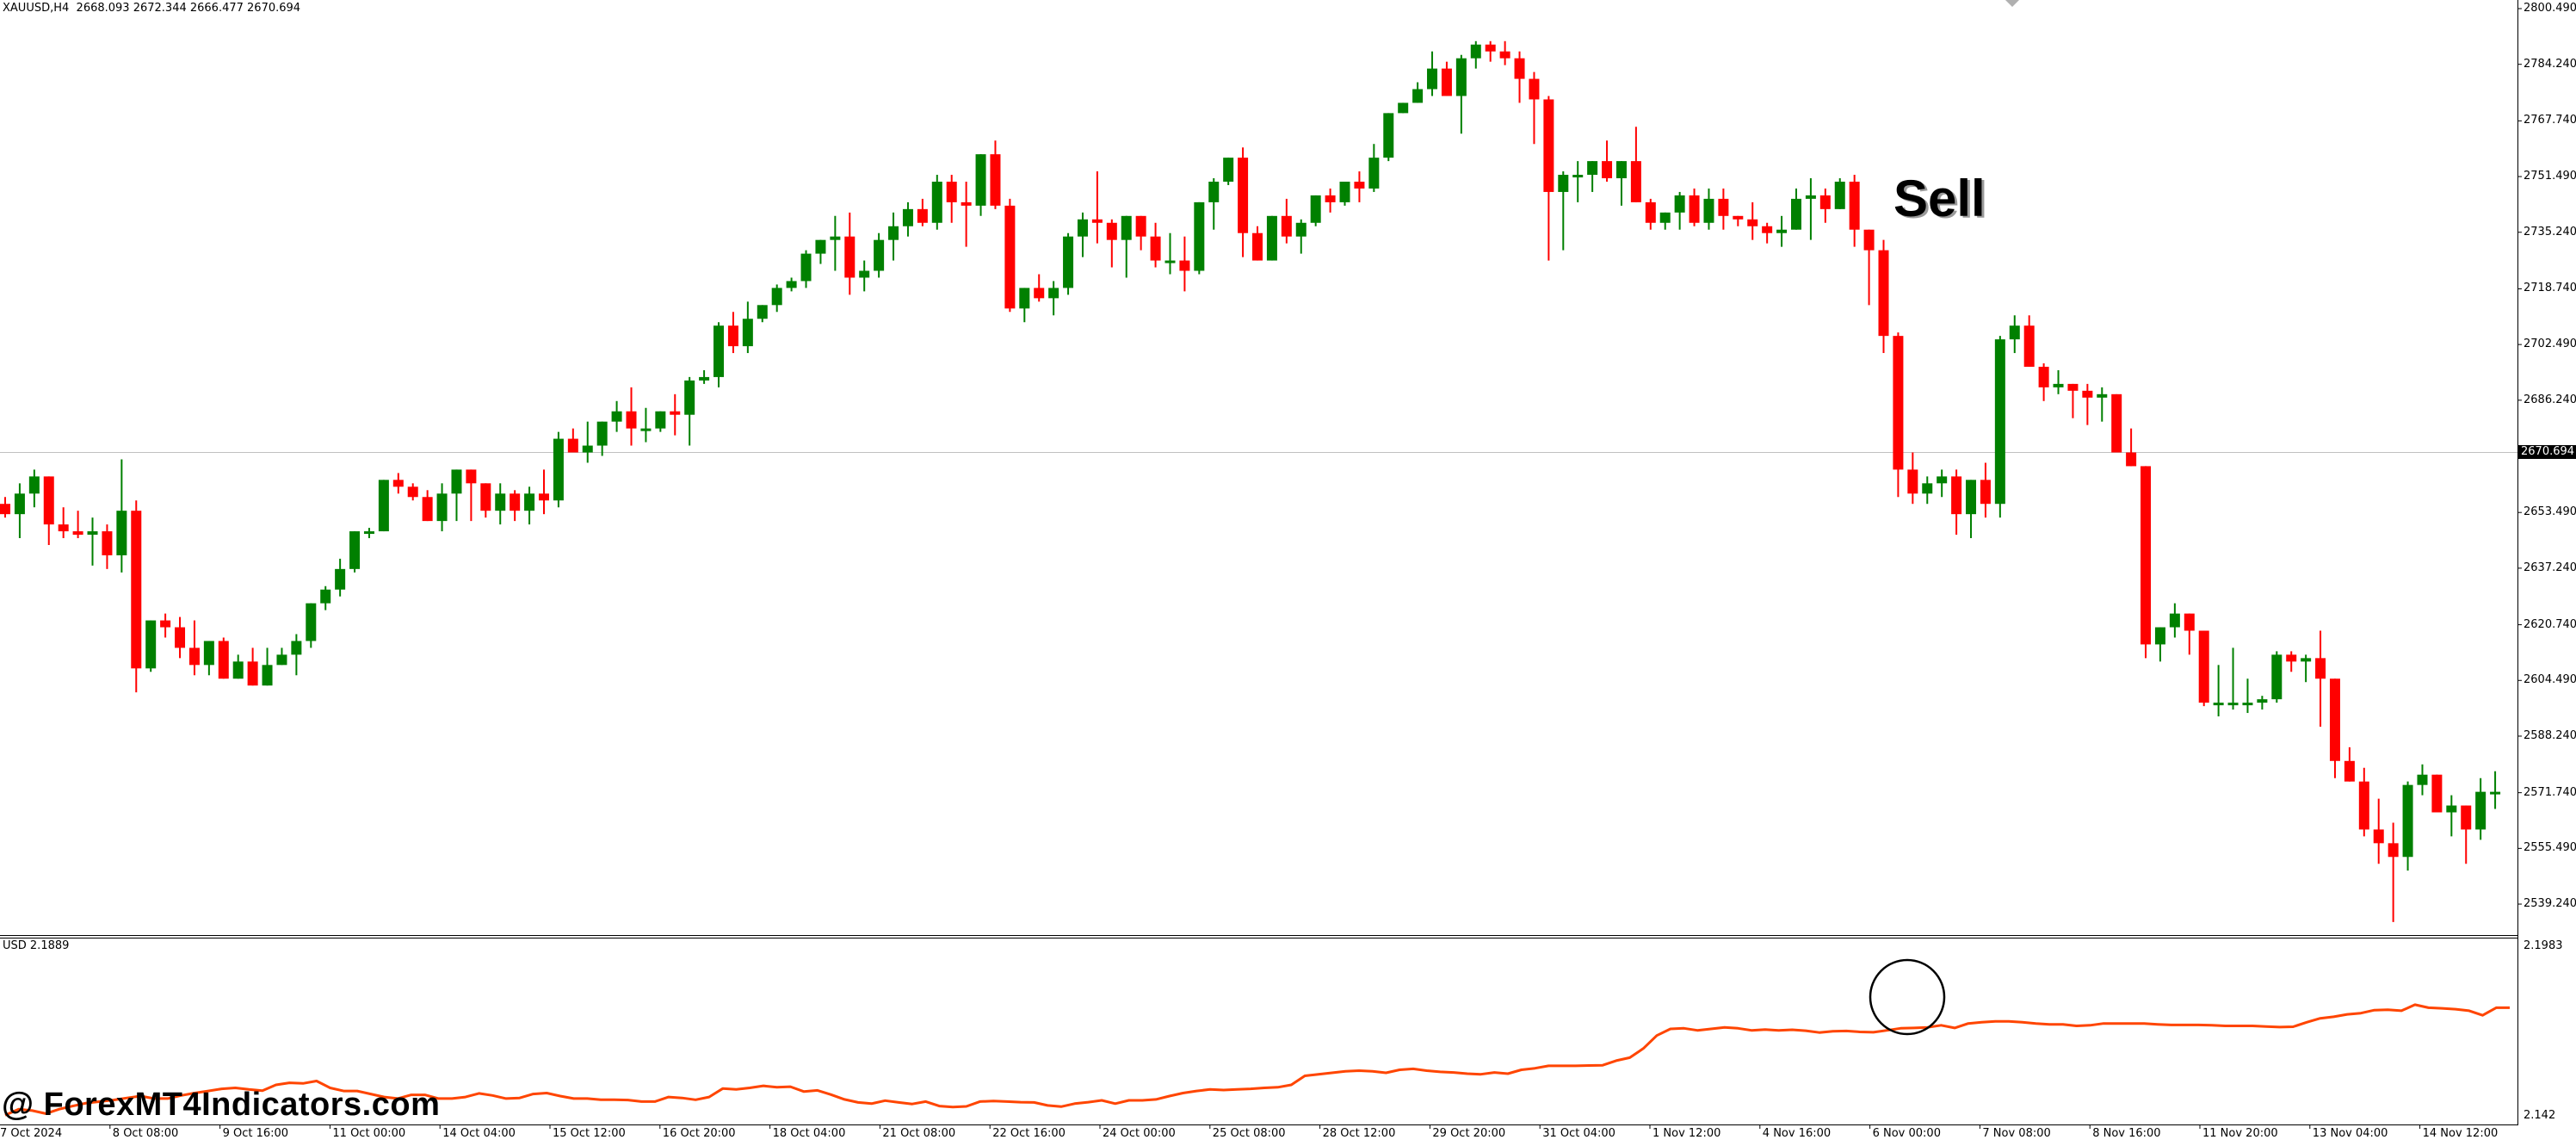 Image resolution: width=2576 pixels, height=1146 pixels. I want to click on time-tick-label: 8 Oct 08:00, so click(145, 1133).